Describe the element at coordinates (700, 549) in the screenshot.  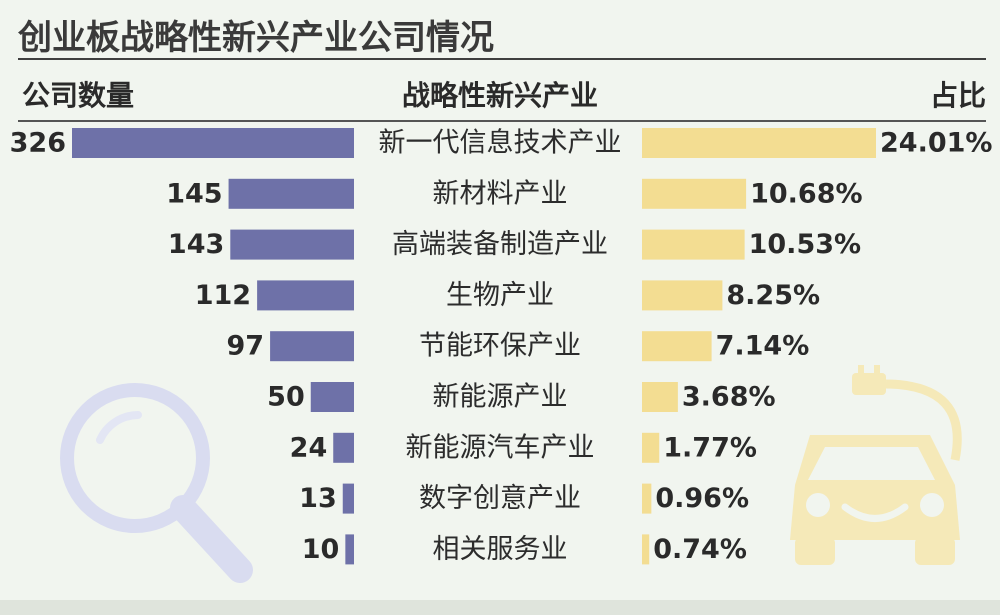
I see `share-value-label: 0.74%` at that location.